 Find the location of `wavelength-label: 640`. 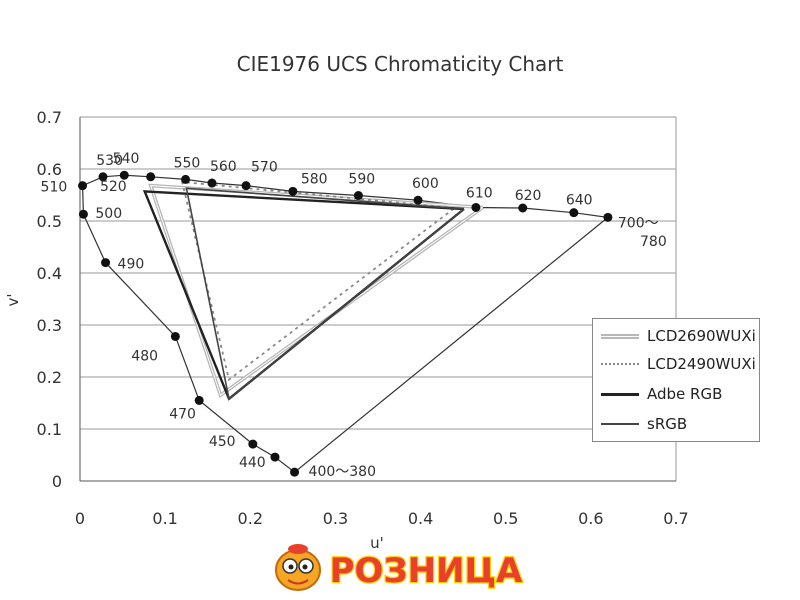

wavelength-label: 640 is located at coordinates (579, 201).